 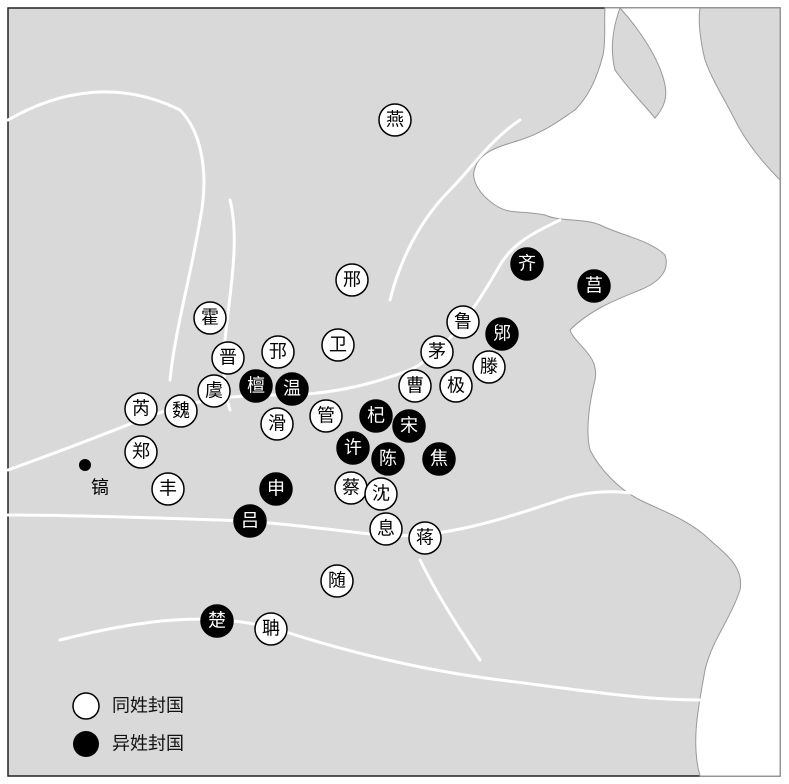 I want to click on same-surname-state-label: 芮, so click(x=141, y=409).